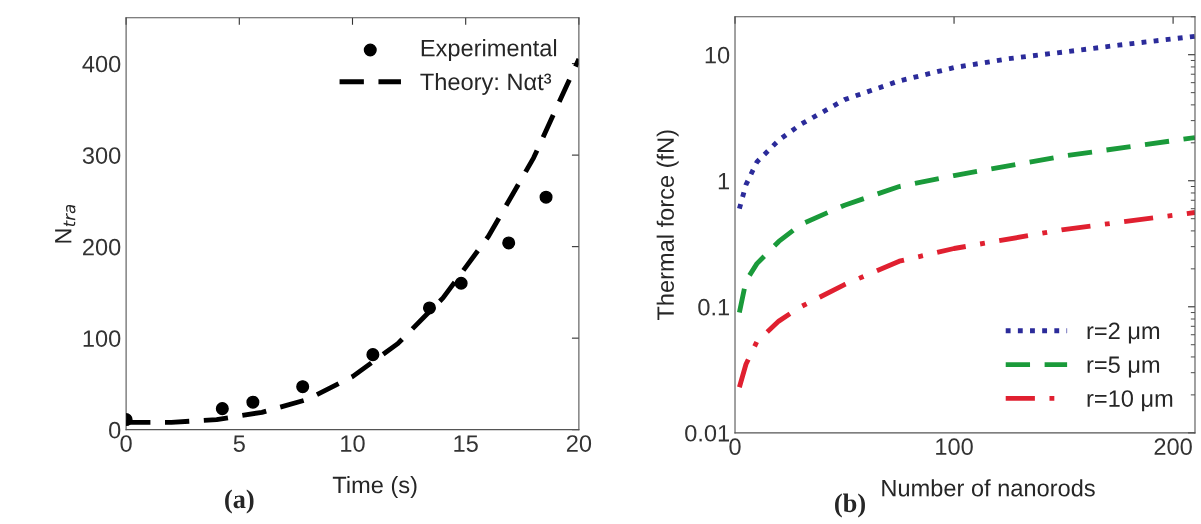  What do you see at coordinates (579, 443) in the screenshot?
I see `x-tick-label: 20` at bounding box center [579, 443].